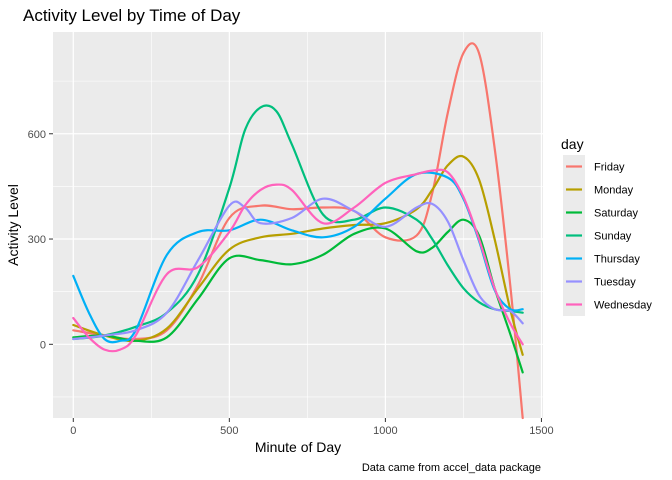 The height and width of the screenshot is (480, 672). Describe the element at coordinates (132, 15) in the screenshot. I see `chart-title: Activity Level by Time of Day` at that location.